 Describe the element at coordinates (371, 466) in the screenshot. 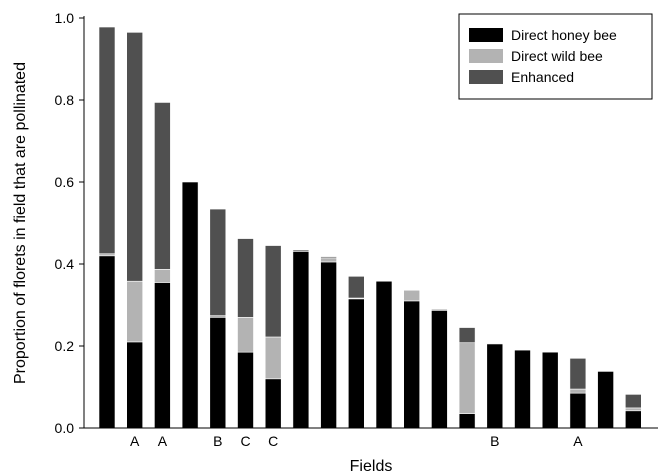

I see `x-axis-title: Fields` at that location.